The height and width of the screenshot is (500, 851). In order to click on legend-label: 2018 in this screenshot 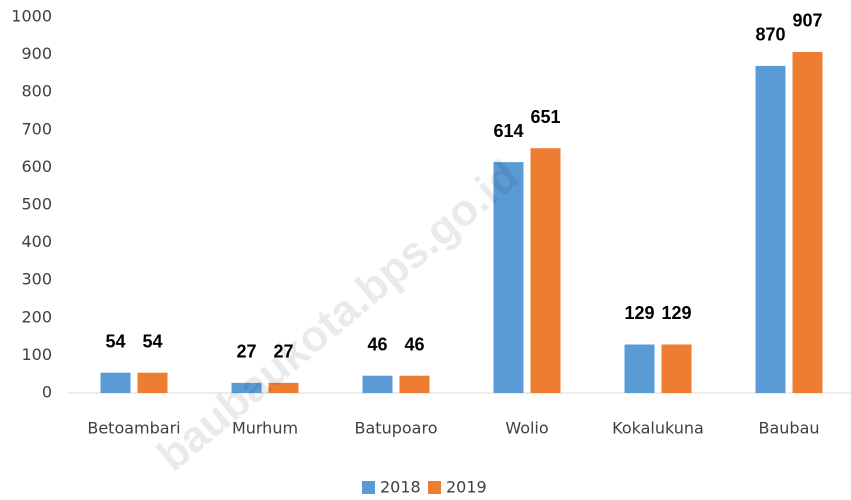, I will do `click(400, 487)`.